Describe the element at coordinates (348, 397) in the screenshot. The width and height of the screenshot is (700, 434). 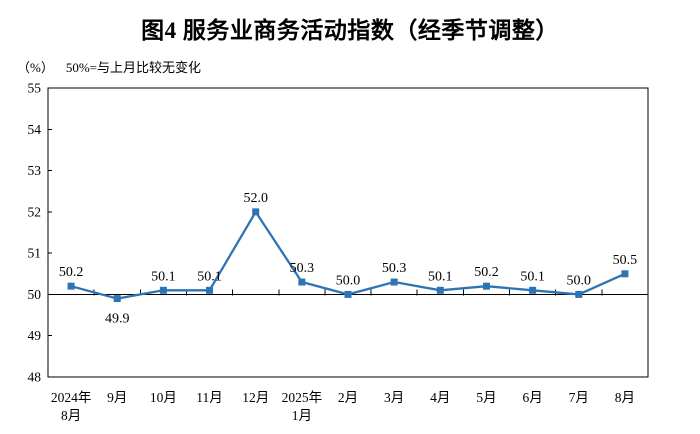
I see `x-axis-label: 2月` at that location.